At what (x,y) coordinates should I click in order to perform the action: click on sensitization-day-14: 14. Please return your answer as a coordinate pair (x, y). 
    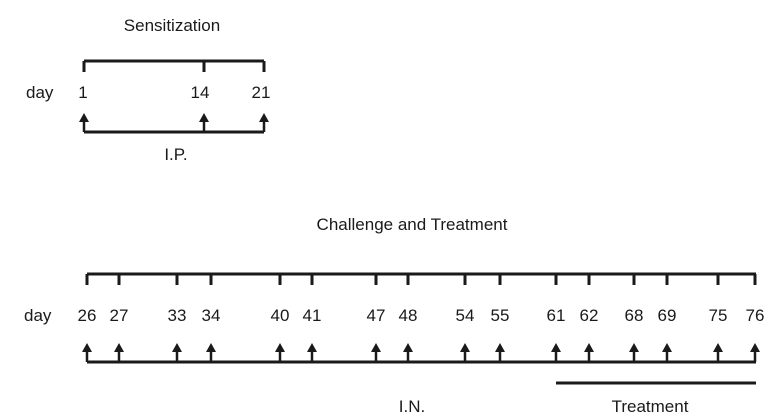
    Looking at the image, I should click on (200, 92).